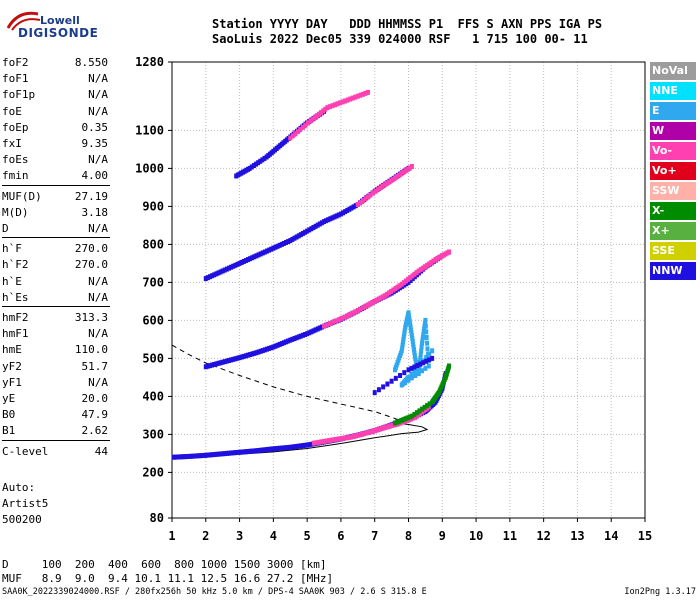 The height and width of the screenshot is (600, 700). Describe the element at coordinates (55, 298) in the screenshot. I see `param-row: h`Es N/A` at that location.